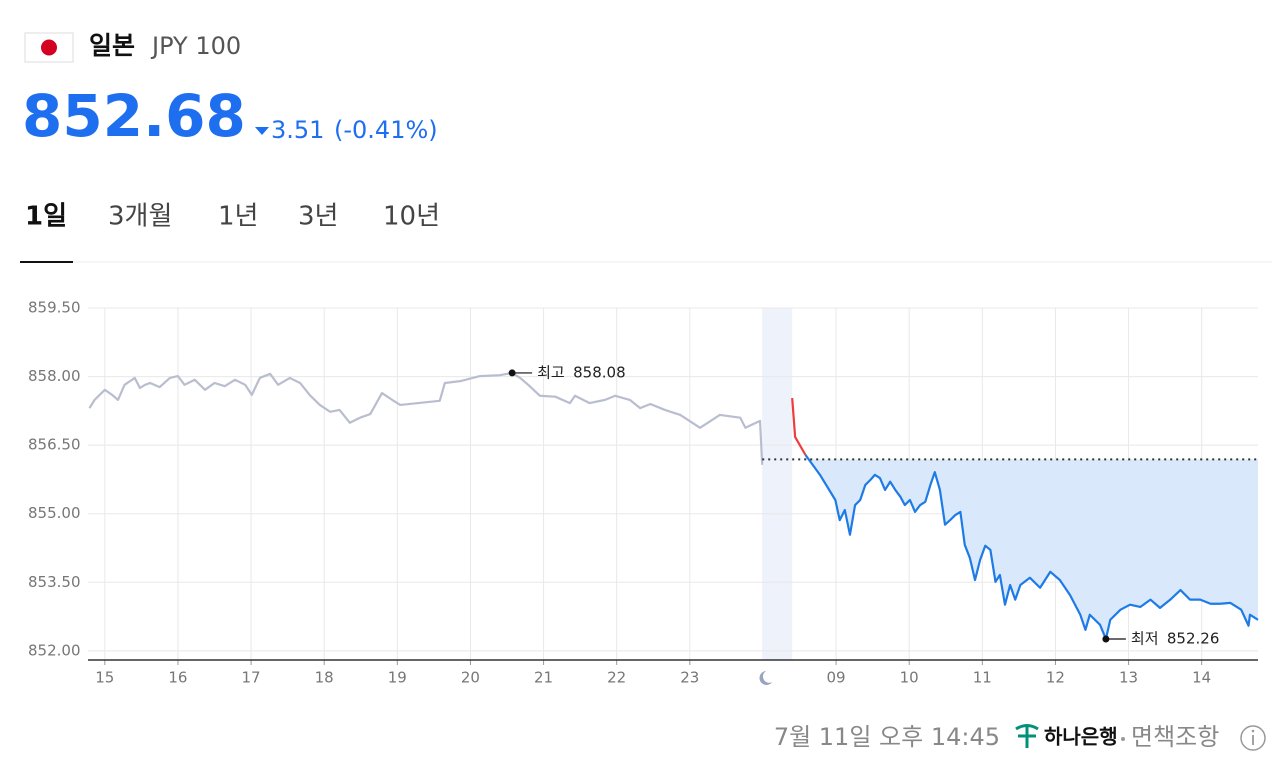 The height and width of the screenshot is (781, 1280). What do you see at coordinates (543, 678) in the screenshot?
I see `x-tick-label: 21` at bounding box center [543, 678].